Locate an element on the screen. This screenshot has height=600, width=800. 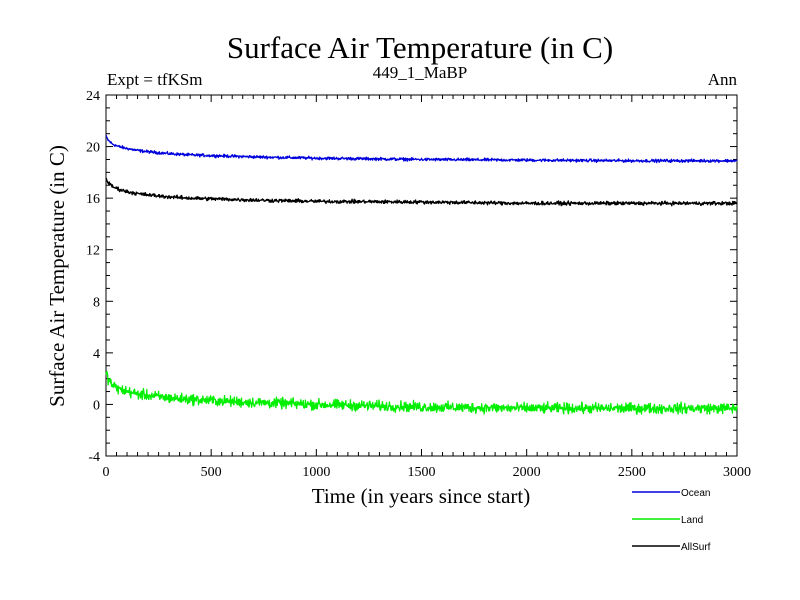
y-tick-label: 8 is located at coordinates (96, 302).